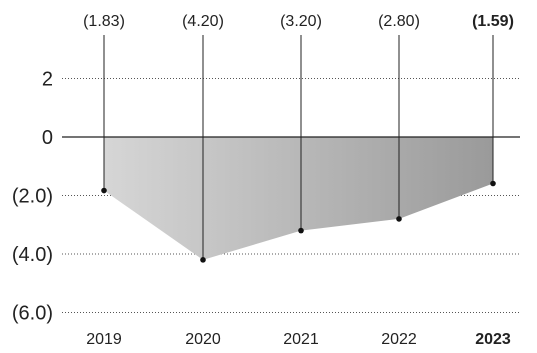 This screenshot has width=537, height=353. What do you see at coordinates (493, 339) in the screenshot?
I see `x-tick-label: 2023` at bounding box center [493, 339].